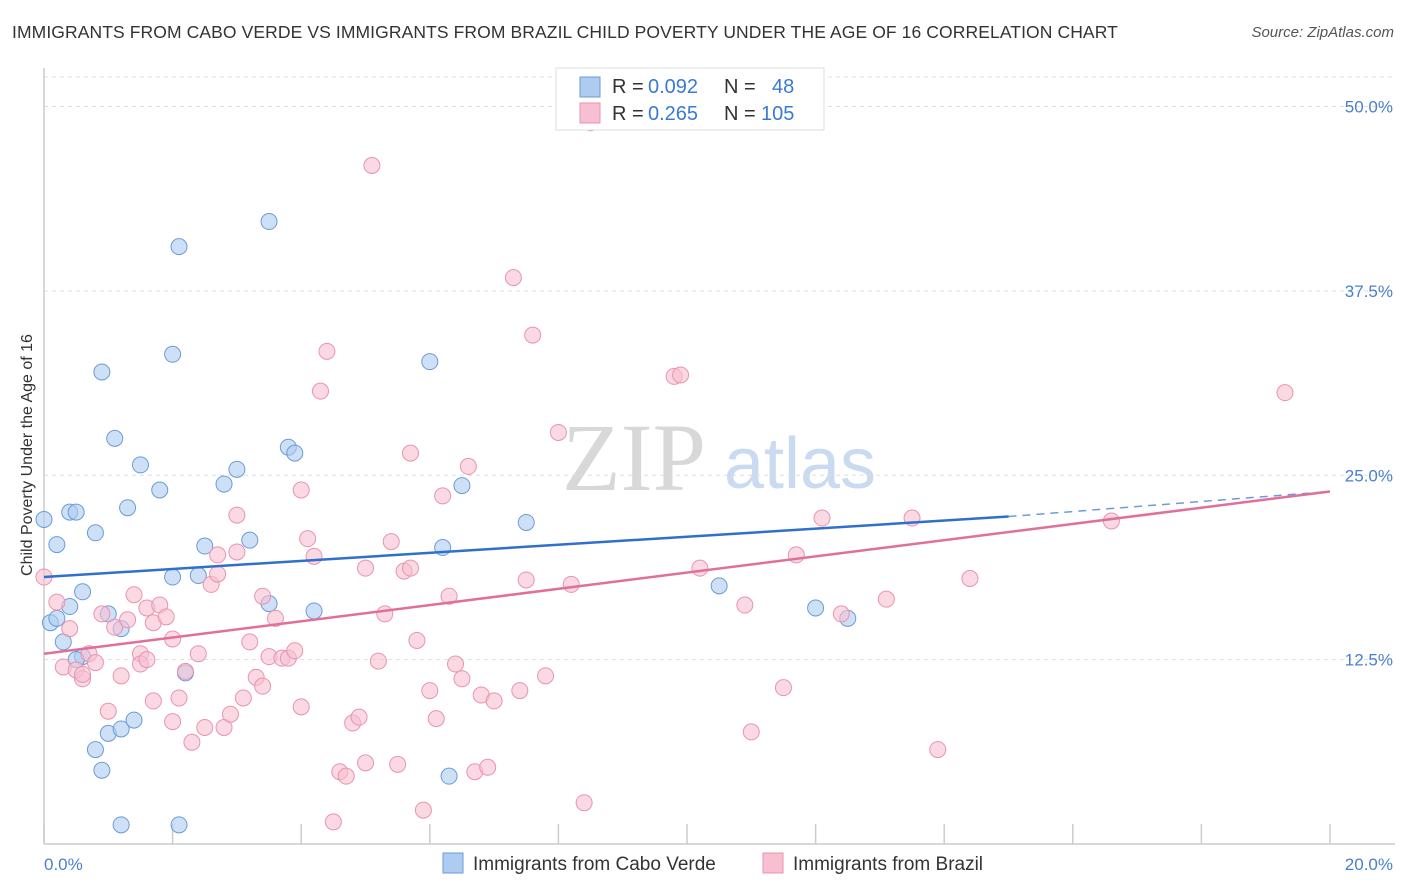 The height and width of the screenshot is (892, 1406). What do you see at coordinates (690, 99) in the screenshot?
I see `legend-box` at bounding box center [690, 99].